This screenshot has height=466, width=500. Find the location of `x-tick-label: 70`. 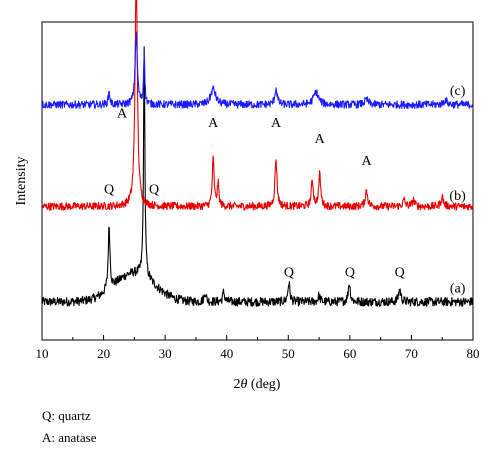

x-tick-label: 70 is located at coordinates (411, 353).